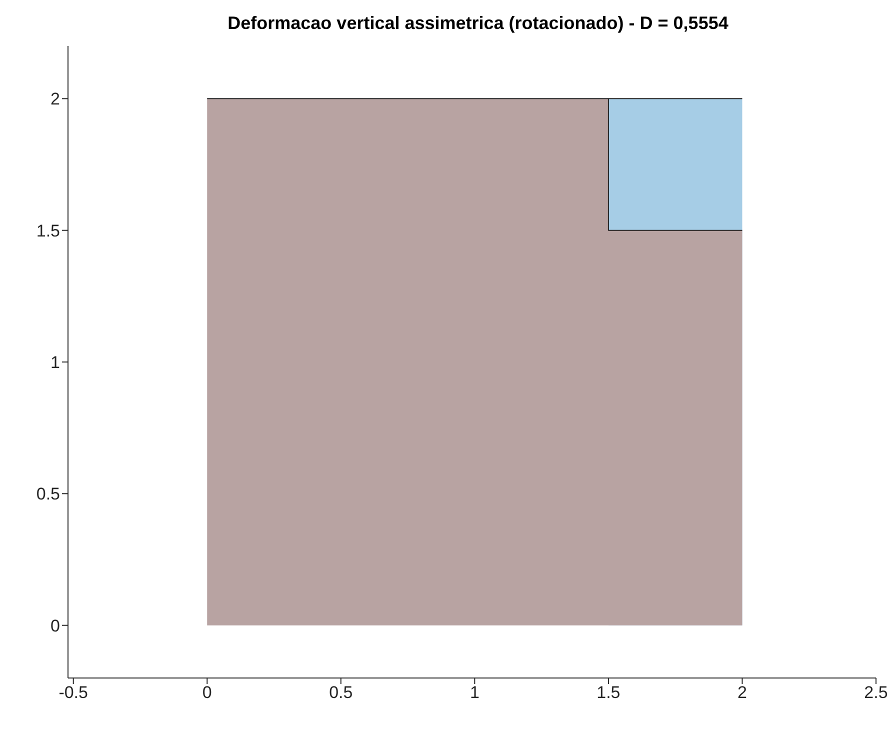 This screenshot has height=735, width=896. What do you see at coordinates (475, 692) in the screenshot?
I see `x-tick-label: 1` at bounding box center [475, 692].